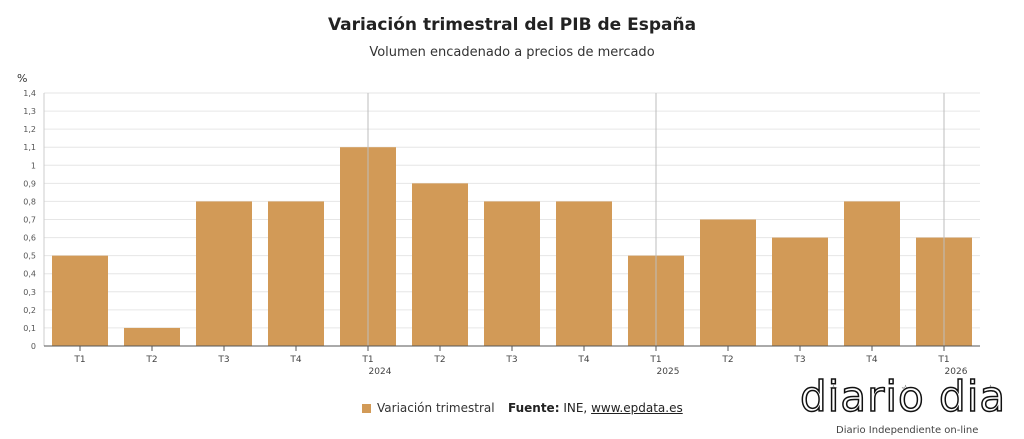 This screenshot has width=1024, height=439. I want to click on legend-swatch, so click(366, 408).